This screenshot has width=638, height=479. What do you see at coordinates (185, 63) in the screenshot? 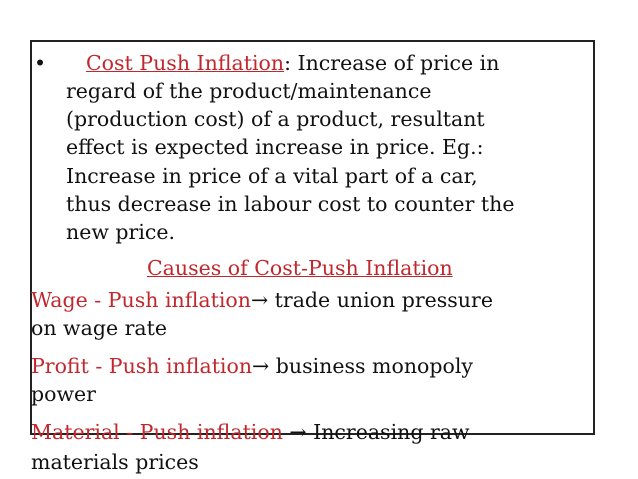
I see `term: Cost Push Inflation` at bounding box center [185, 63].